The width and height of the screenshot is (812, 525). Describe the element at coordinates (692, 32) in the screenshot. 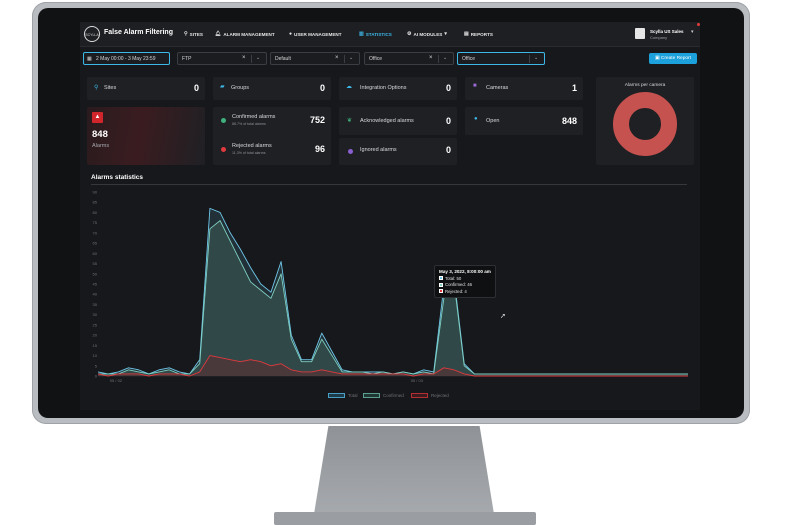

I see `user-menu-chevron-icon: ▾` at that location.